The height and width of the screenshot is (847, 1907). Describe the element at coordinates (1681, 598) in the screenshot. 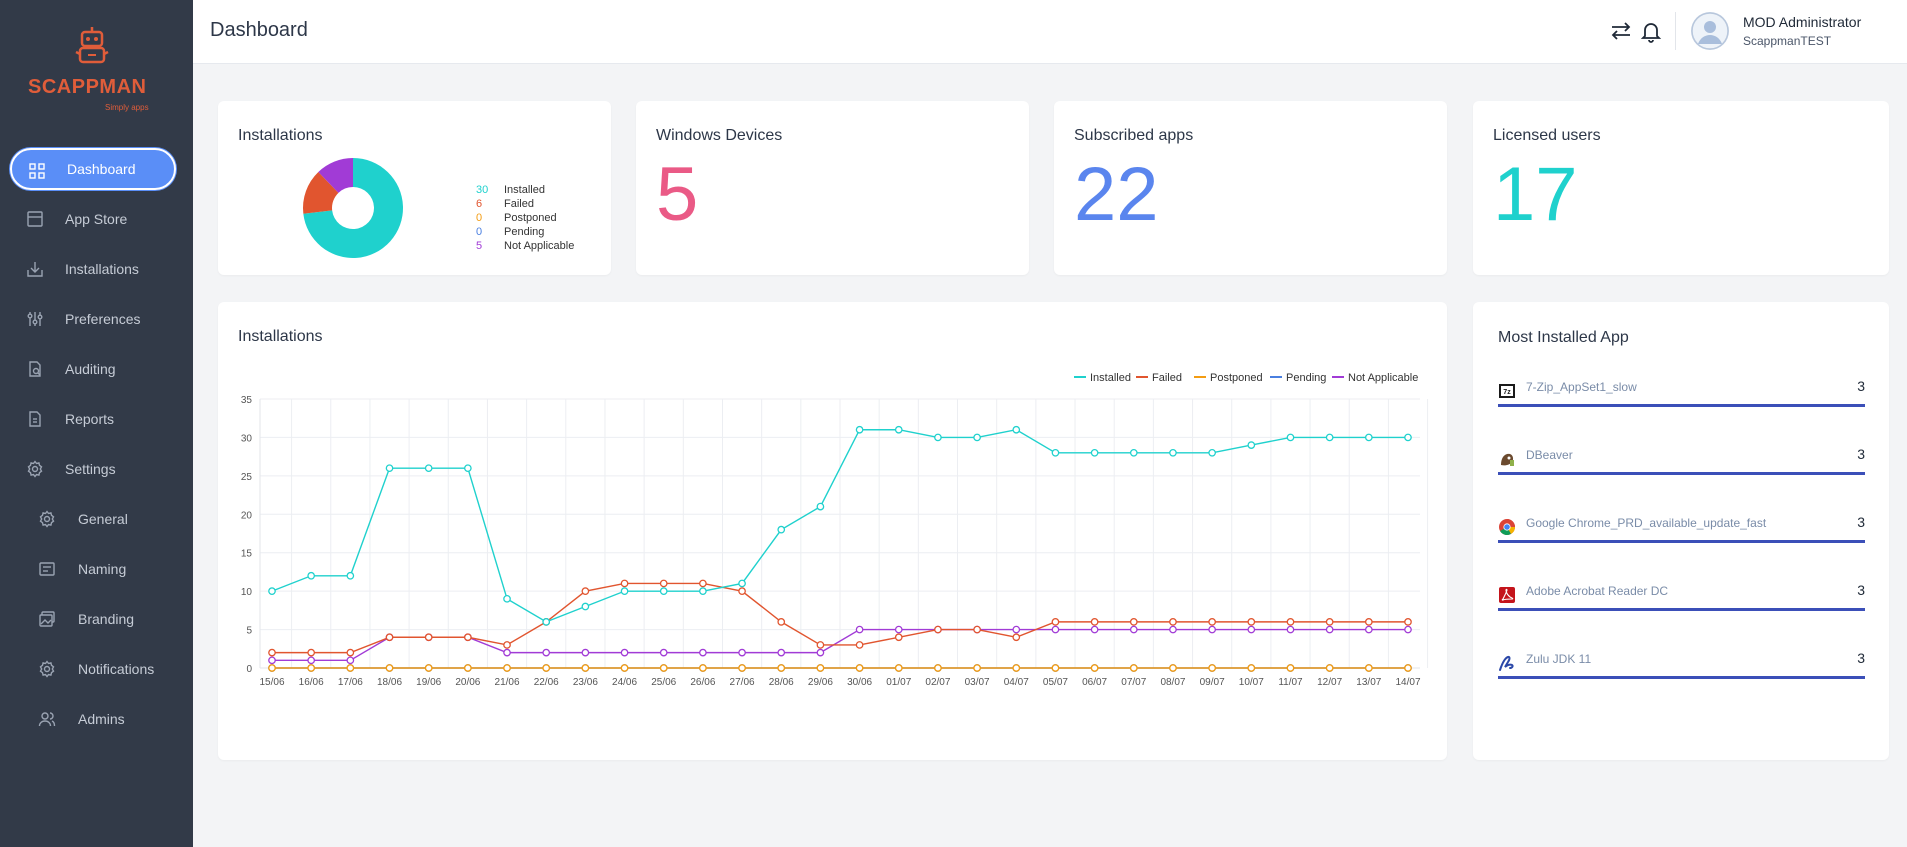

I see `most-installed-row: Adobe Acrobat Reader DC 3` at that location.